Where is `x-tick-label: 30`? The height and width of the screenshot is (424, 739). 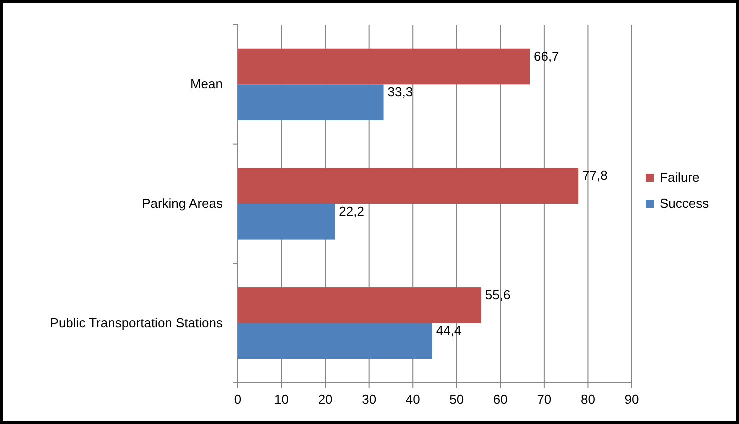
x-tick-label: 30 is located at coordinates (369, 399).